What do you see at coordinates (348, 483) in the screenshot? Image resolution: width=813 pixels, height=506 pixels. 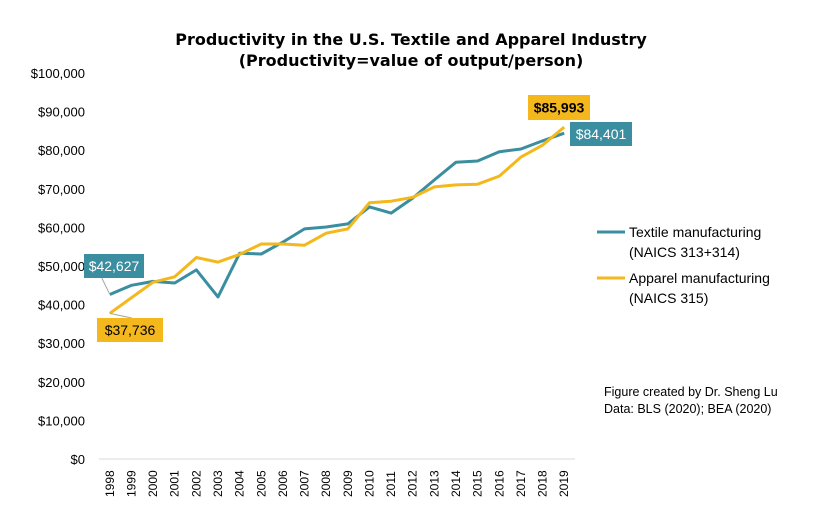 I see `x-tick-label: 2009` at bounding box center [348, 483].